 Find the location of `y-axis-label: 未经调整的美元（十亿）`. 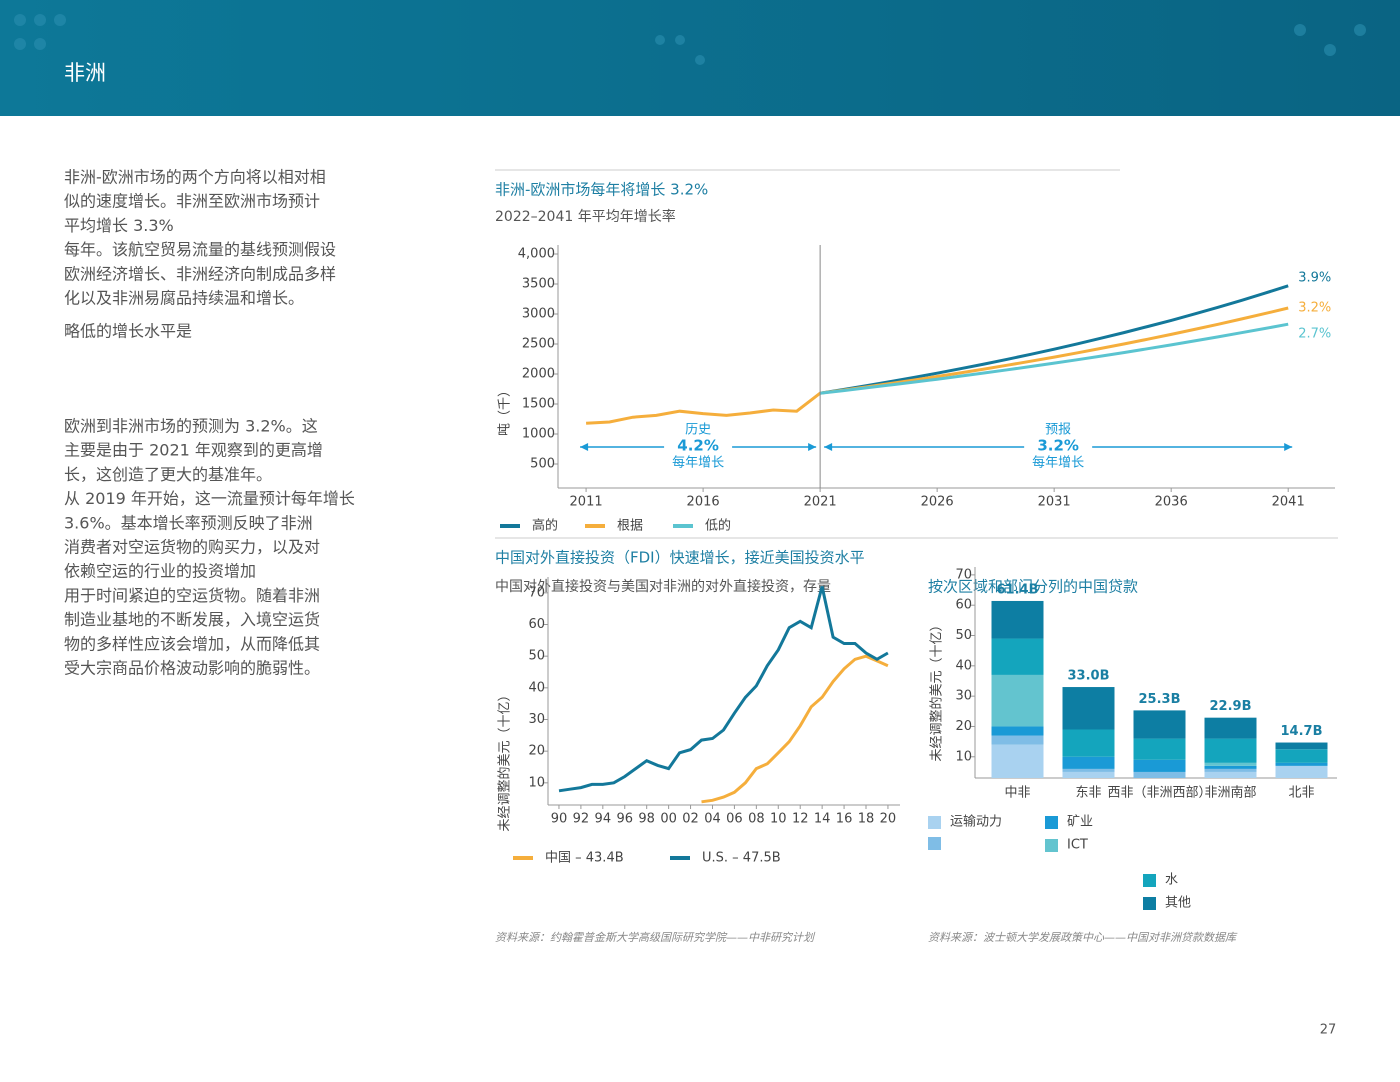

y-axis-label: 未经调整的美元（十亿） is located at coordinates (505, 759).